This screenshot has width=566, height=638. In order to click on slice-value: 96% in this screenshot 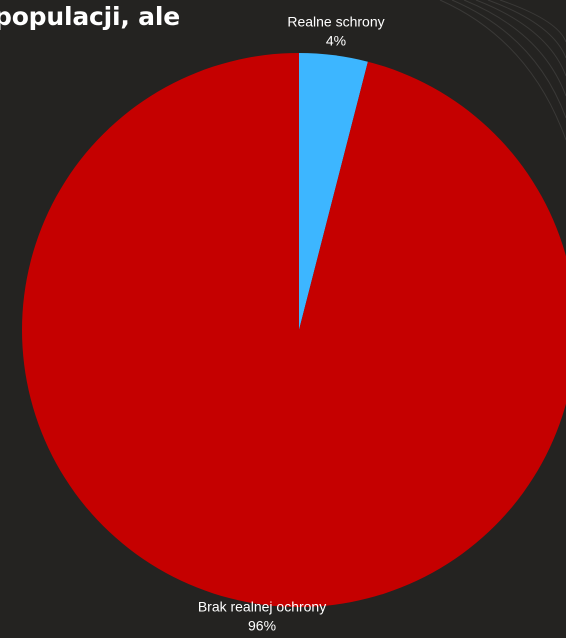, I will do `click(262, 626)`.